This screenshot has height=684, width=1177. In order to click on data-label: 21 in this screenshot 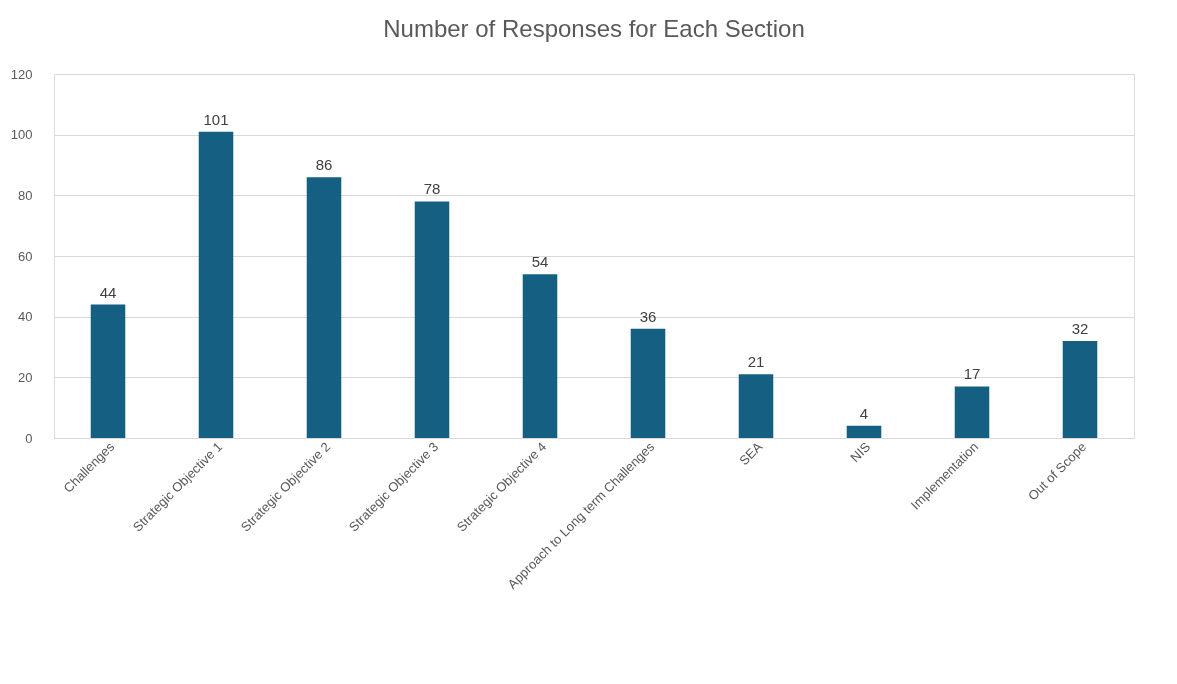, I will do `click(756, 362)`.